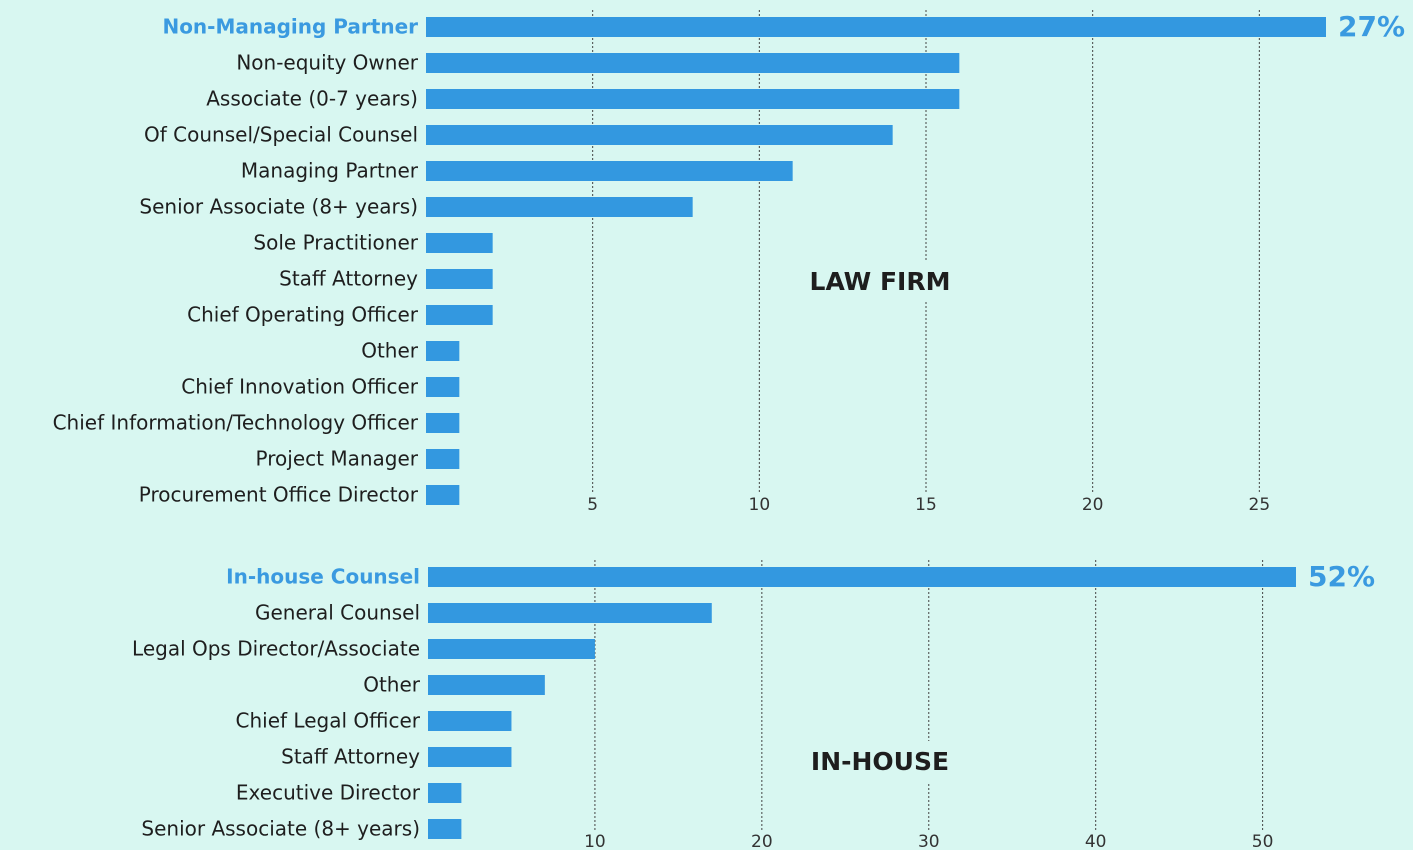  I want to click on category-label: Project Manager, so click(337, 459).